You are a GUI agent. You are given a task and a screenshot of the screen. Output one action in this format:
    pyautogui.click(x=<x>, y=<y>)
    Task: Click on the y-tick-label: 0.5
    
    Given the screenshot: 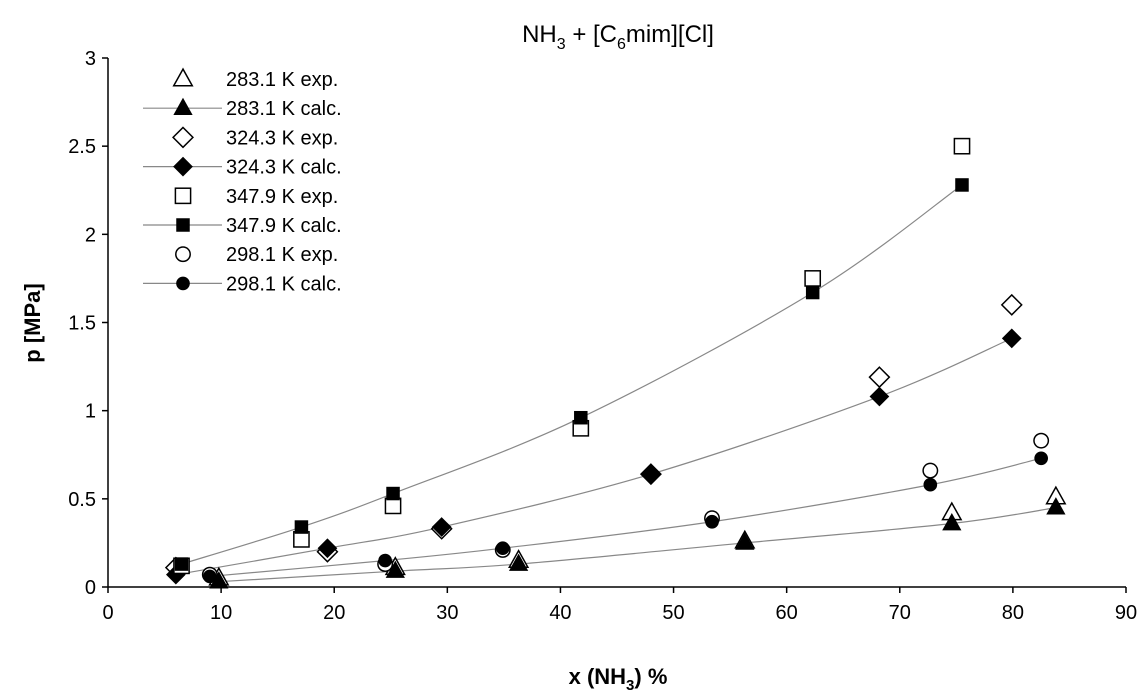 What is the action you would take?
    pyautogui.click(x=82, y=500)
    